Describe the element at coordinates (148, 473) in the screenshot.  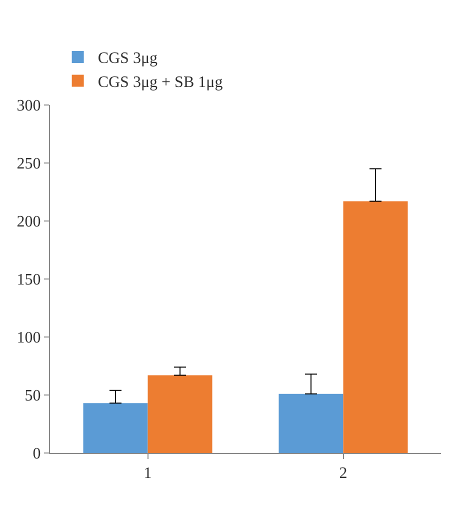
I see `x-tick-label: 1` at that location.